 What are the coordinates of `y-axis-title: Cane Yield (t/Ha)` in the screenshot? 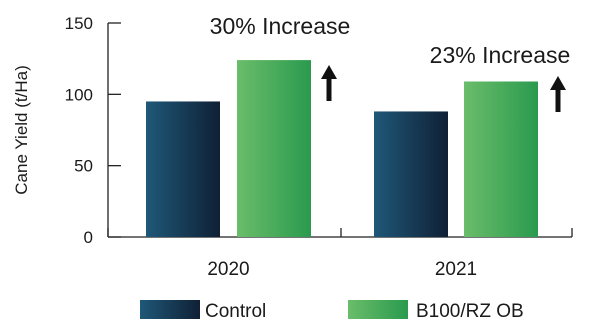 It's located at (21, 129).